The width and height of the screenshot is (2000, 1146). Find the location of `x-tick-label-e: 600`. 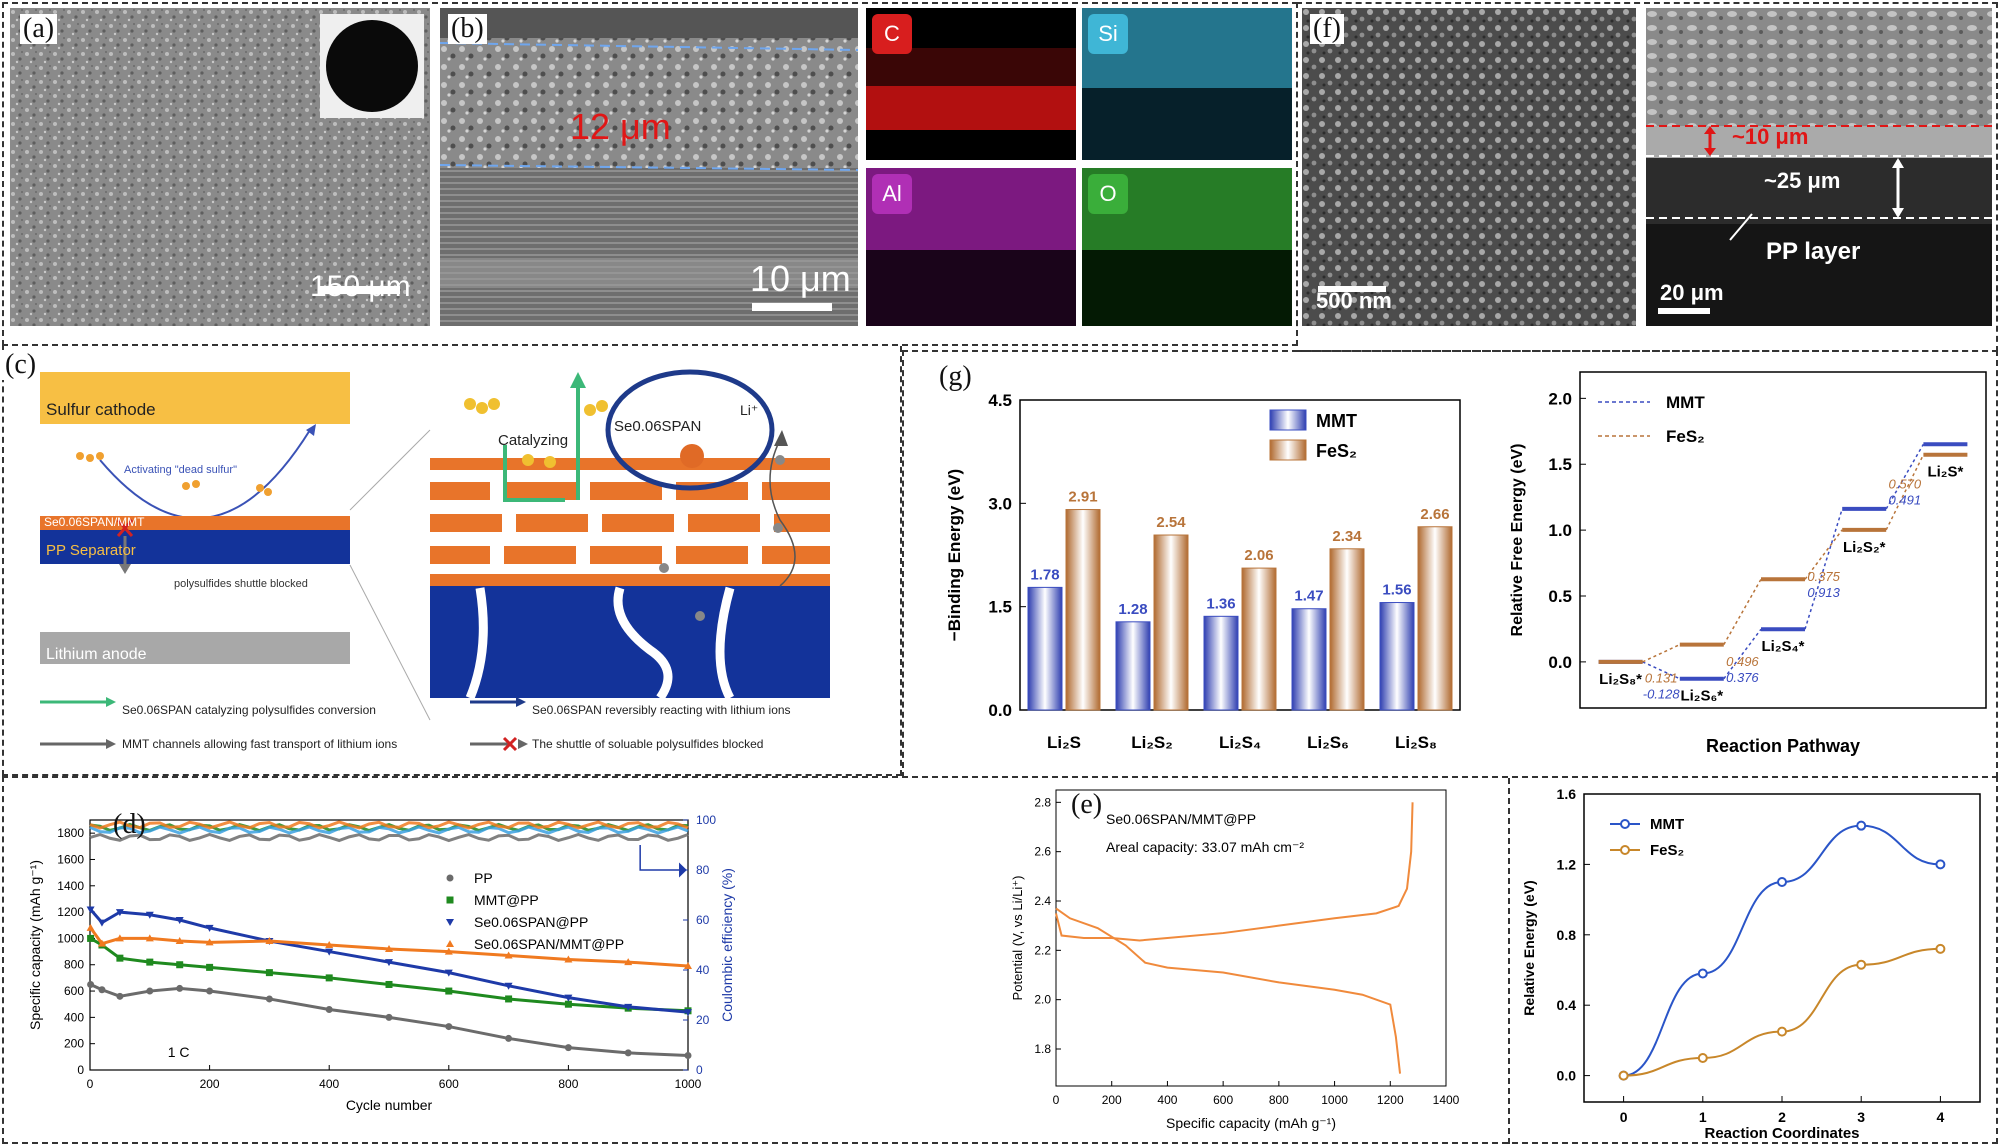

x-tick-label-e: 600 is located at coordinates (1223, 1100).